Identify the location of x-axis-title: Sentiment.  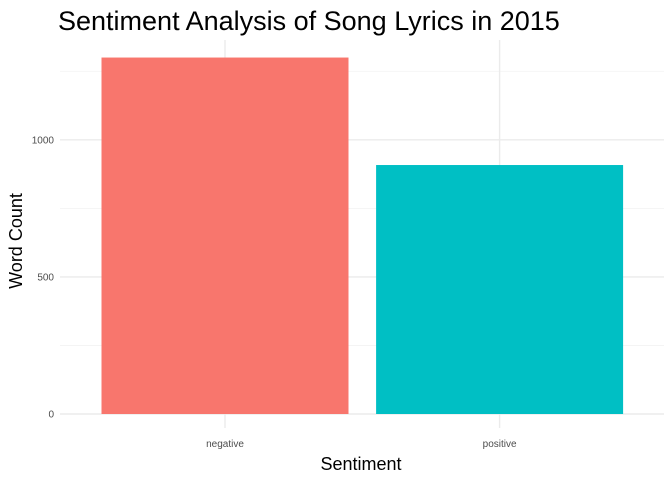
(360, 464).